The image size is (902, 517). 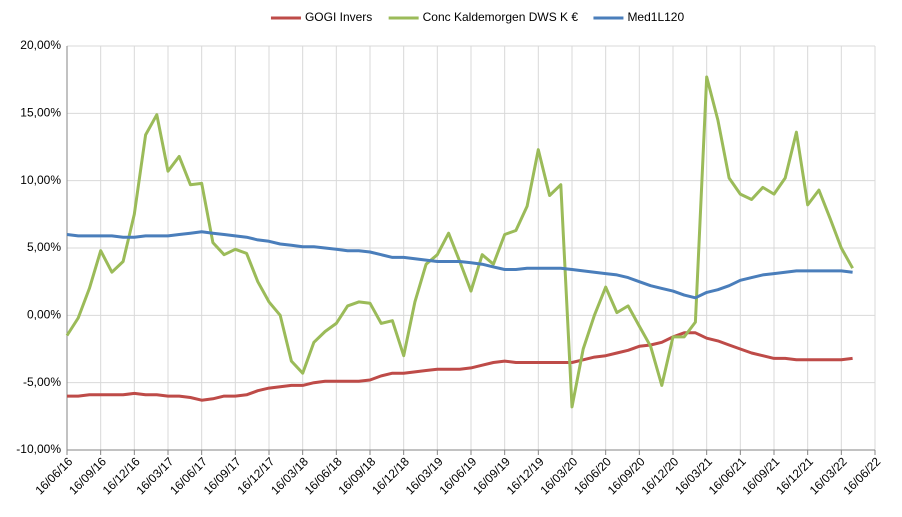 I want to click on y-tick-label: -10,00%, so click(x=38, y=449).